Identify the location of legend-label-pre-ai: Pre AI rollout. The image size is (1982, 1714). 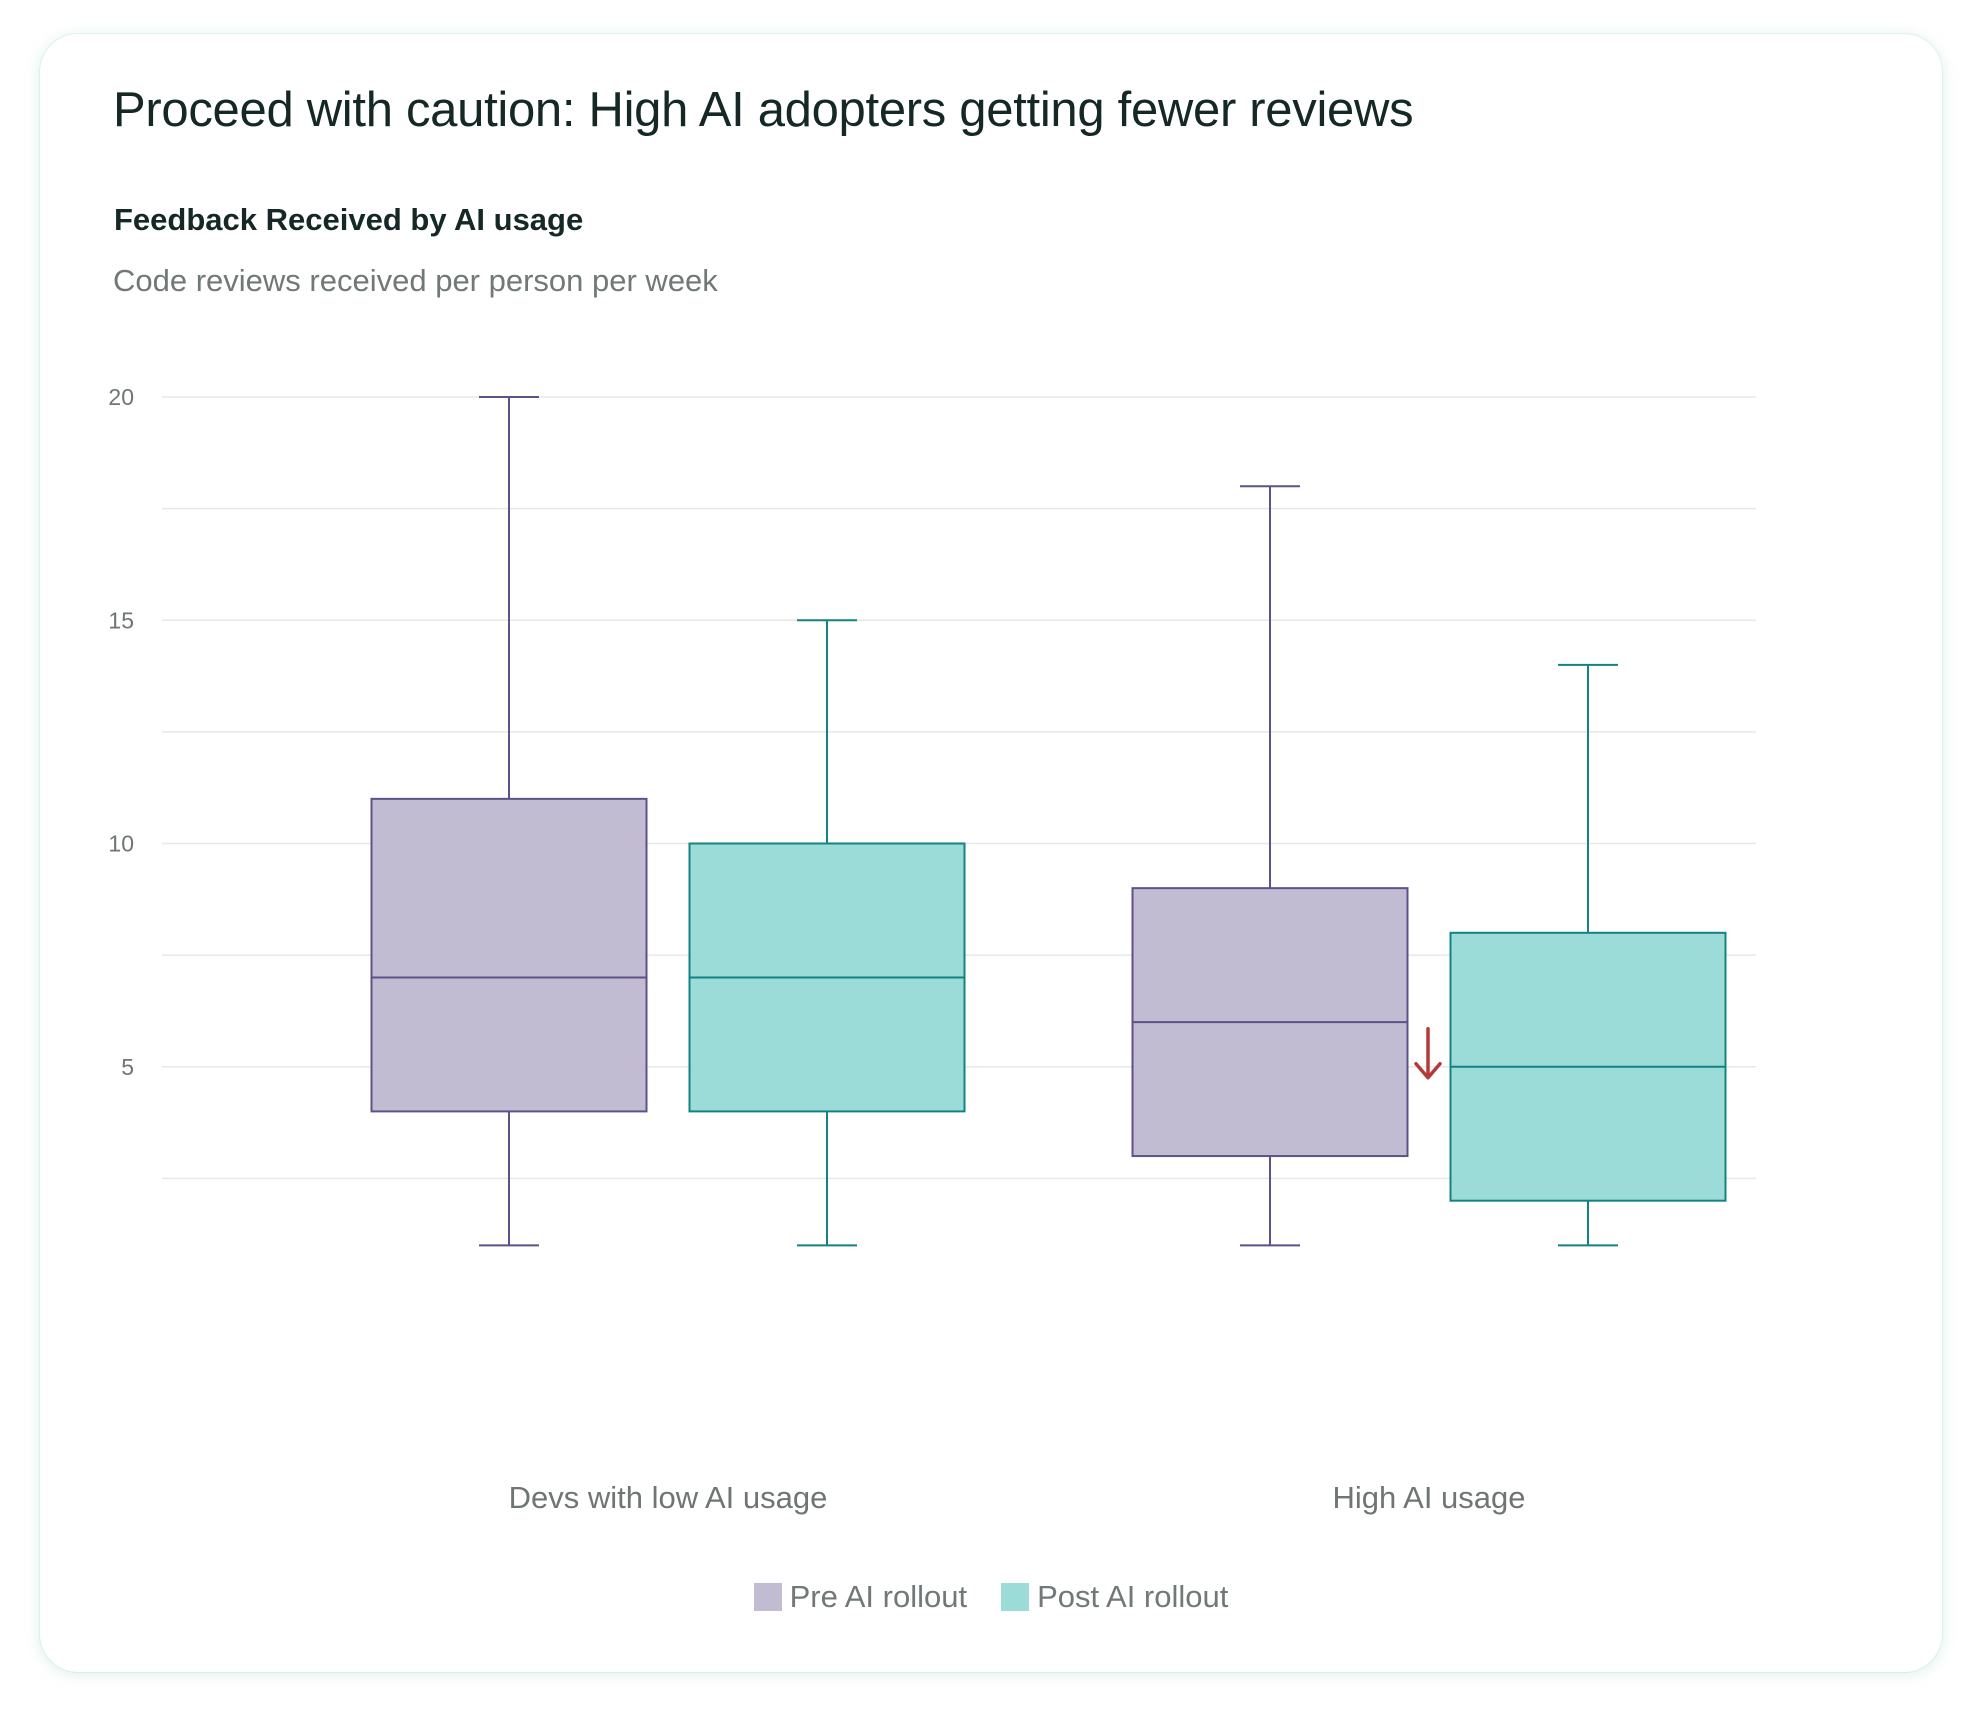
(878, 1596).